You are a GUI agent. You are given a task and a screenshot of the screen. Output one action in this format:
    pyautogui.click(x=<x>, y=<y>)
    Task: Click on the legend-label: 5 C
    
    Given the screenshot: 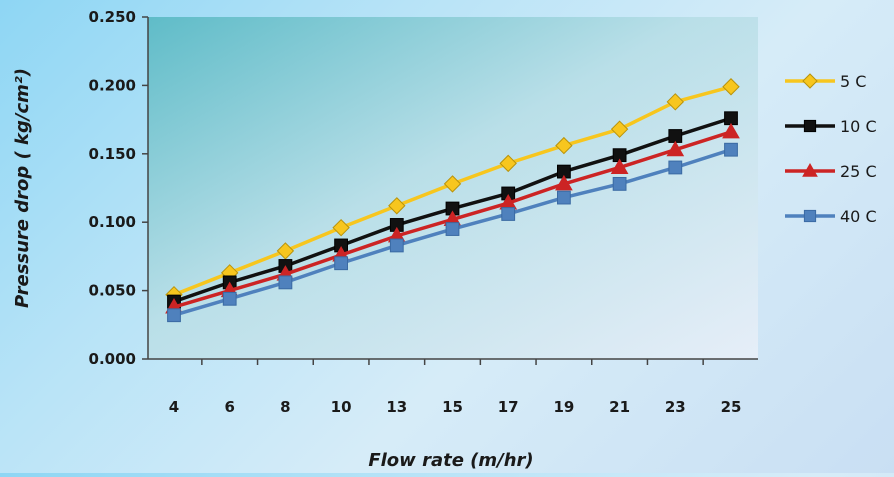 What is the action you would take?
    pyautogui.click(x=853, y=81)
    